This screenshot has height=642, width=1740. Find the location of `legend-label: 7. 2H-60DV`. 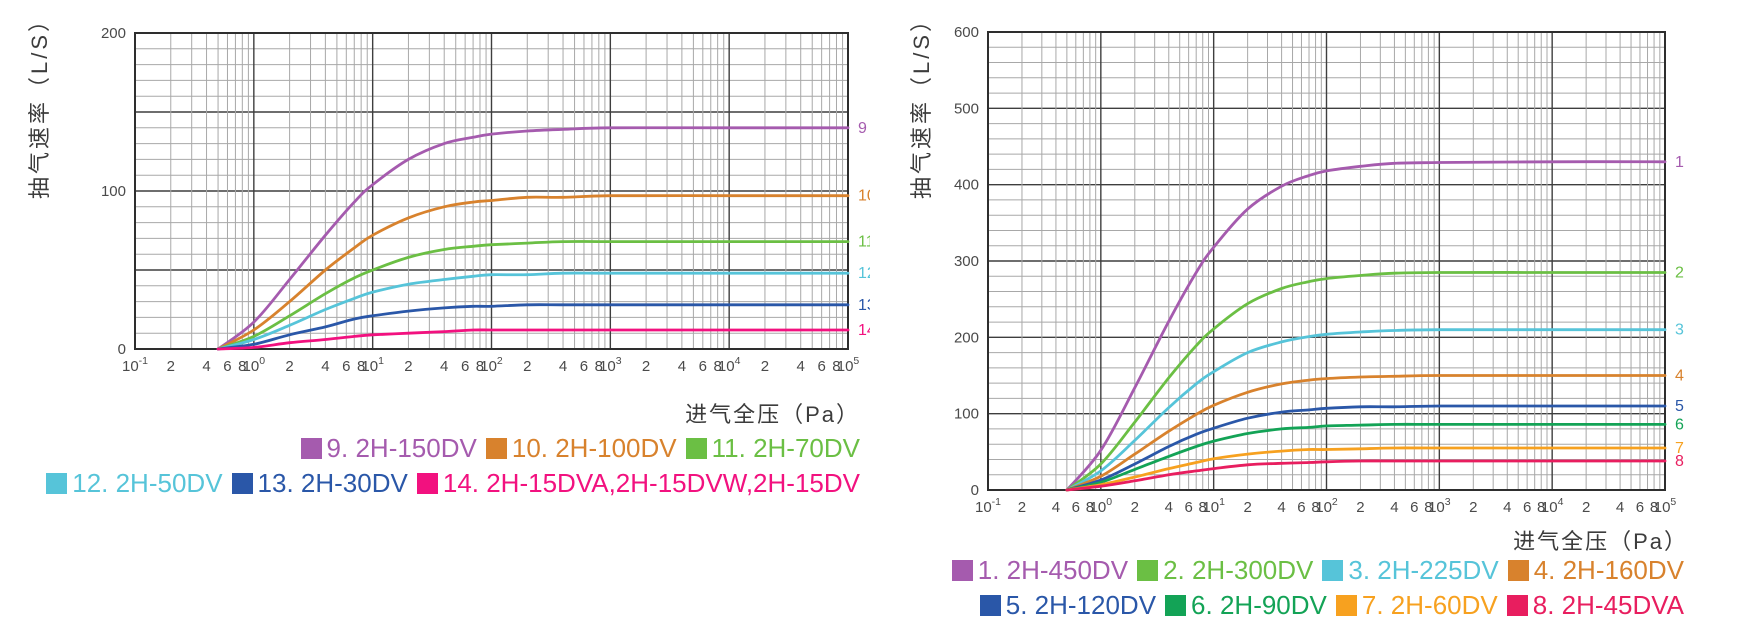

legend-label: 7. 2H-60DV is located at coordinates (1429, 605).